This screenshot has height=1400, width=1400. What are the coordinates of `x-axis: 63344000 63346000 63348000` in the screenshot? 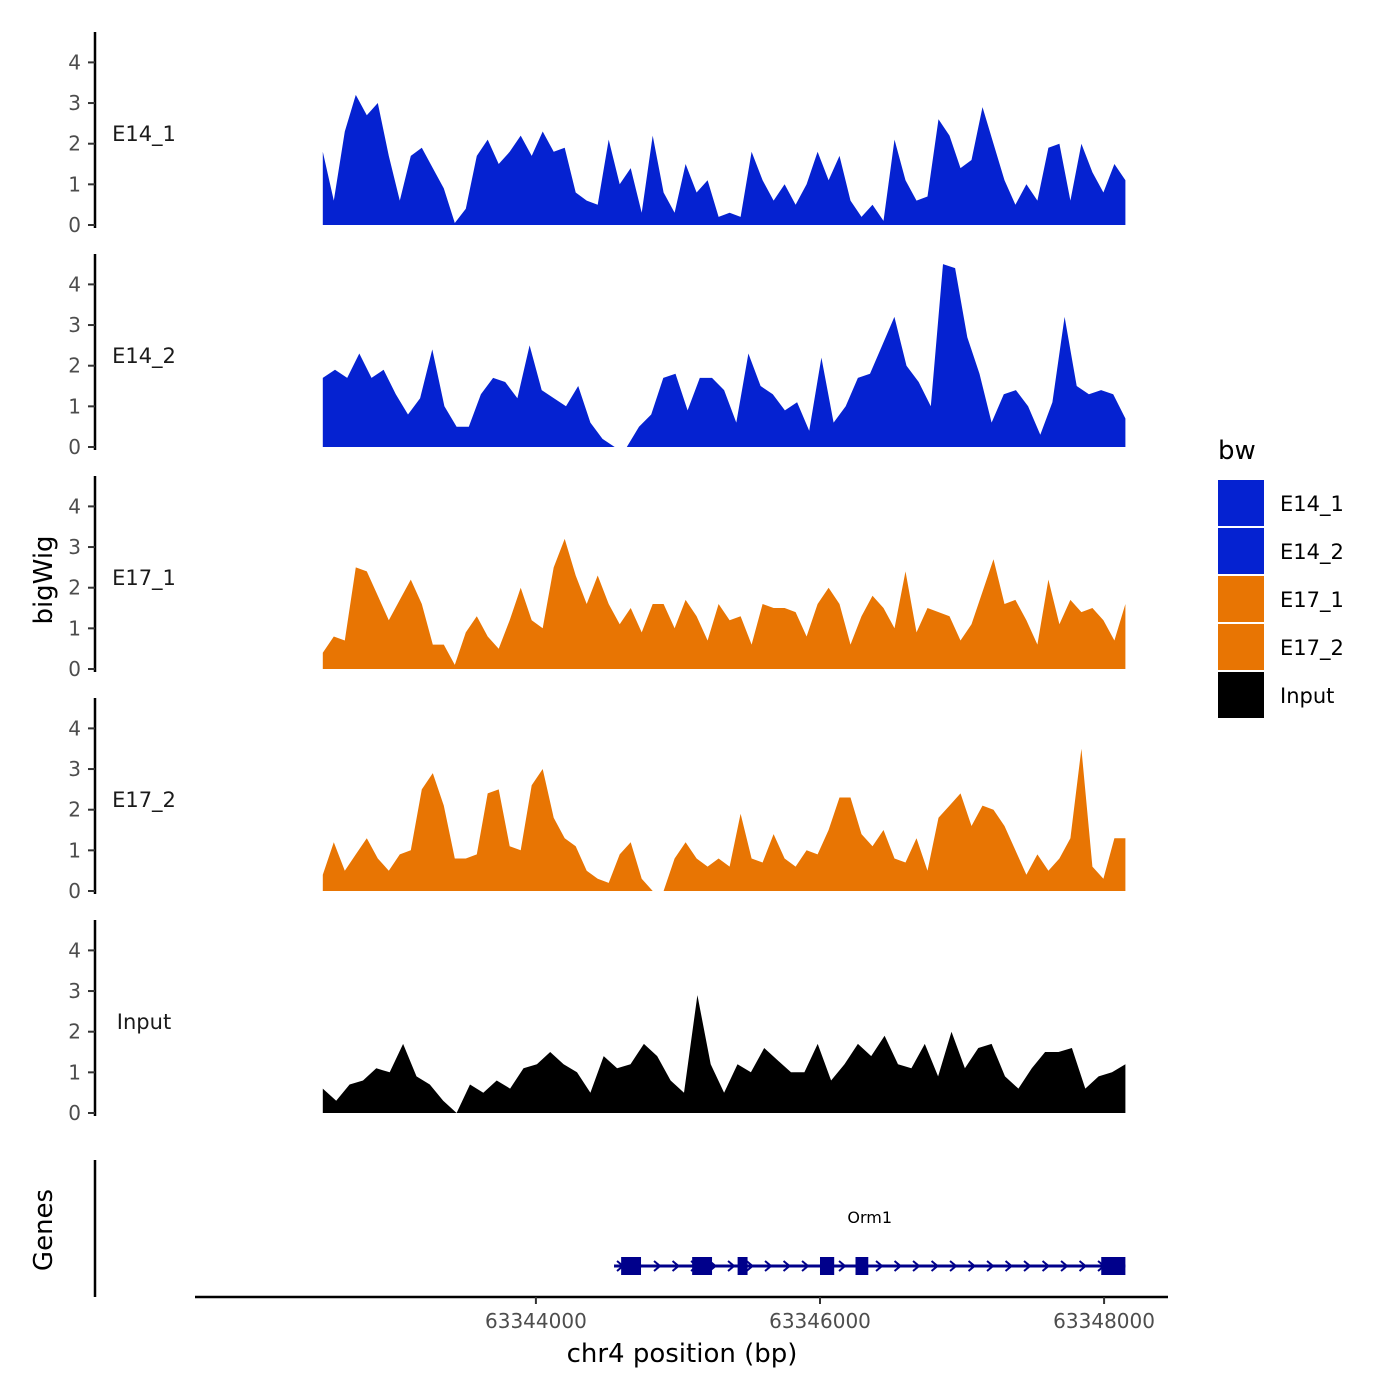 It's located at (681, 1314).